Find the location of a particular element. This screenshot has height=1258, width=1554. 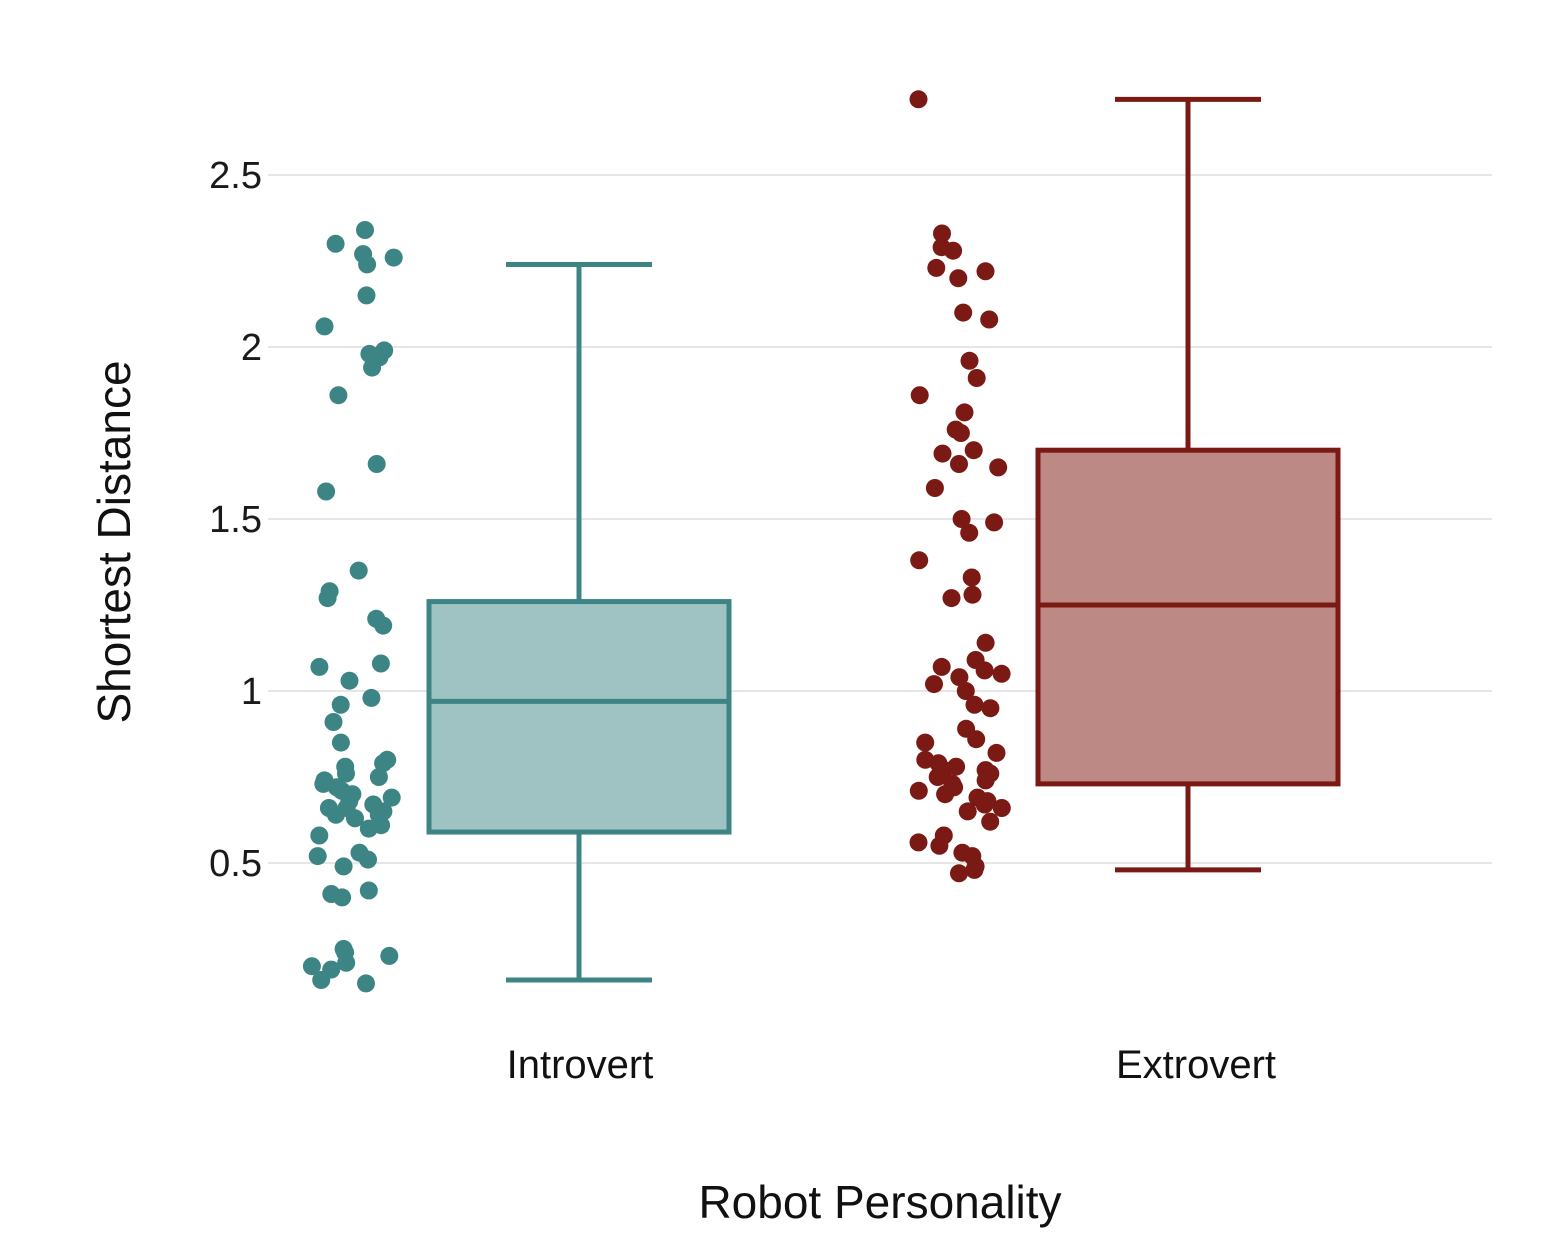

x-tick-label: Introvert is located at coordinates (580, 1065).